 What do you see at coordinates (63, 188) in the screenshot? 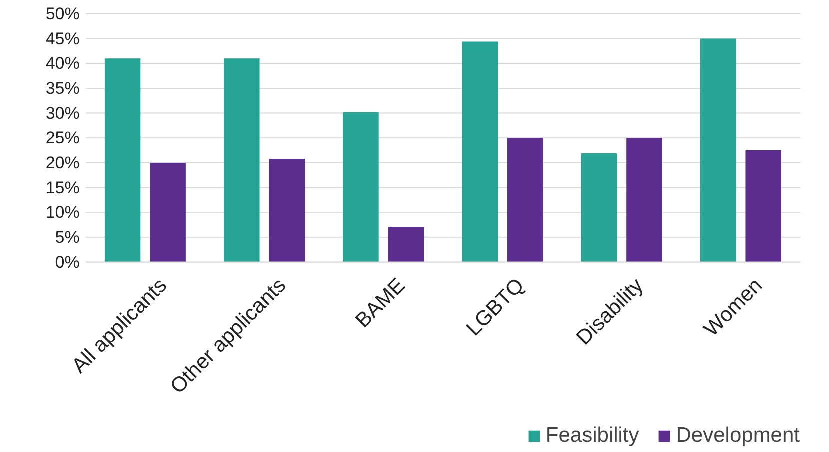
I see `y-tick-label: 15%` at bounding box center [63, 188].